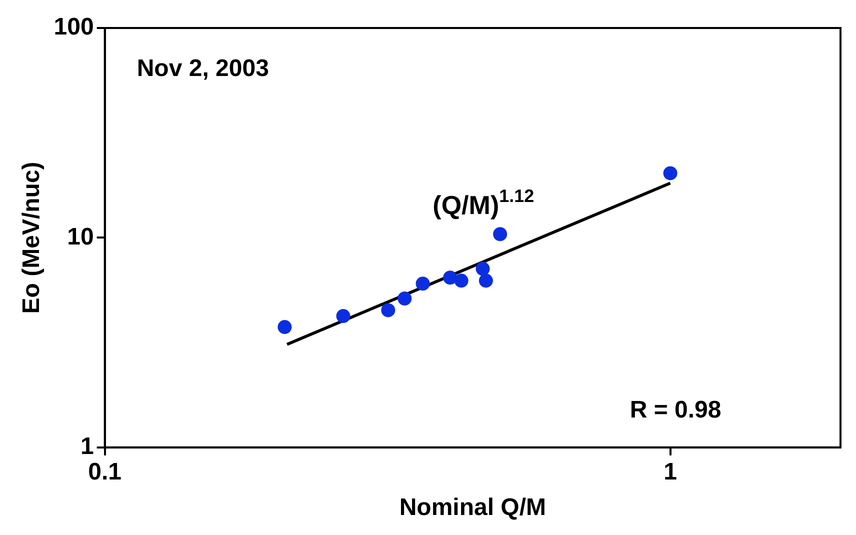 The height and width of the screenshot is (535, 856). Describe the element at coordinates (80, 236) in the screenshot. I see `y-tick-label: 10` at that location.